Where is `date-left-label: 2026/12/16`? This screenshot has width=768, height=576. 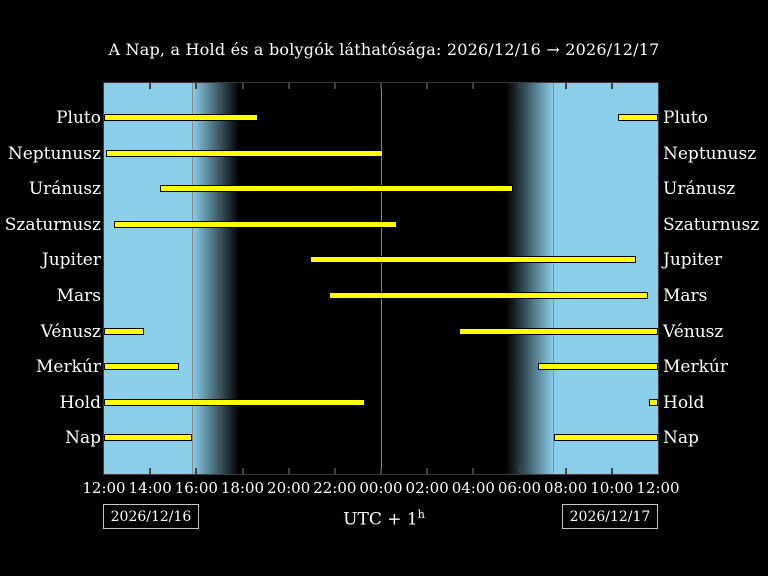
date-left-label: 2026/12/16 is located at coordinates (151, 516).